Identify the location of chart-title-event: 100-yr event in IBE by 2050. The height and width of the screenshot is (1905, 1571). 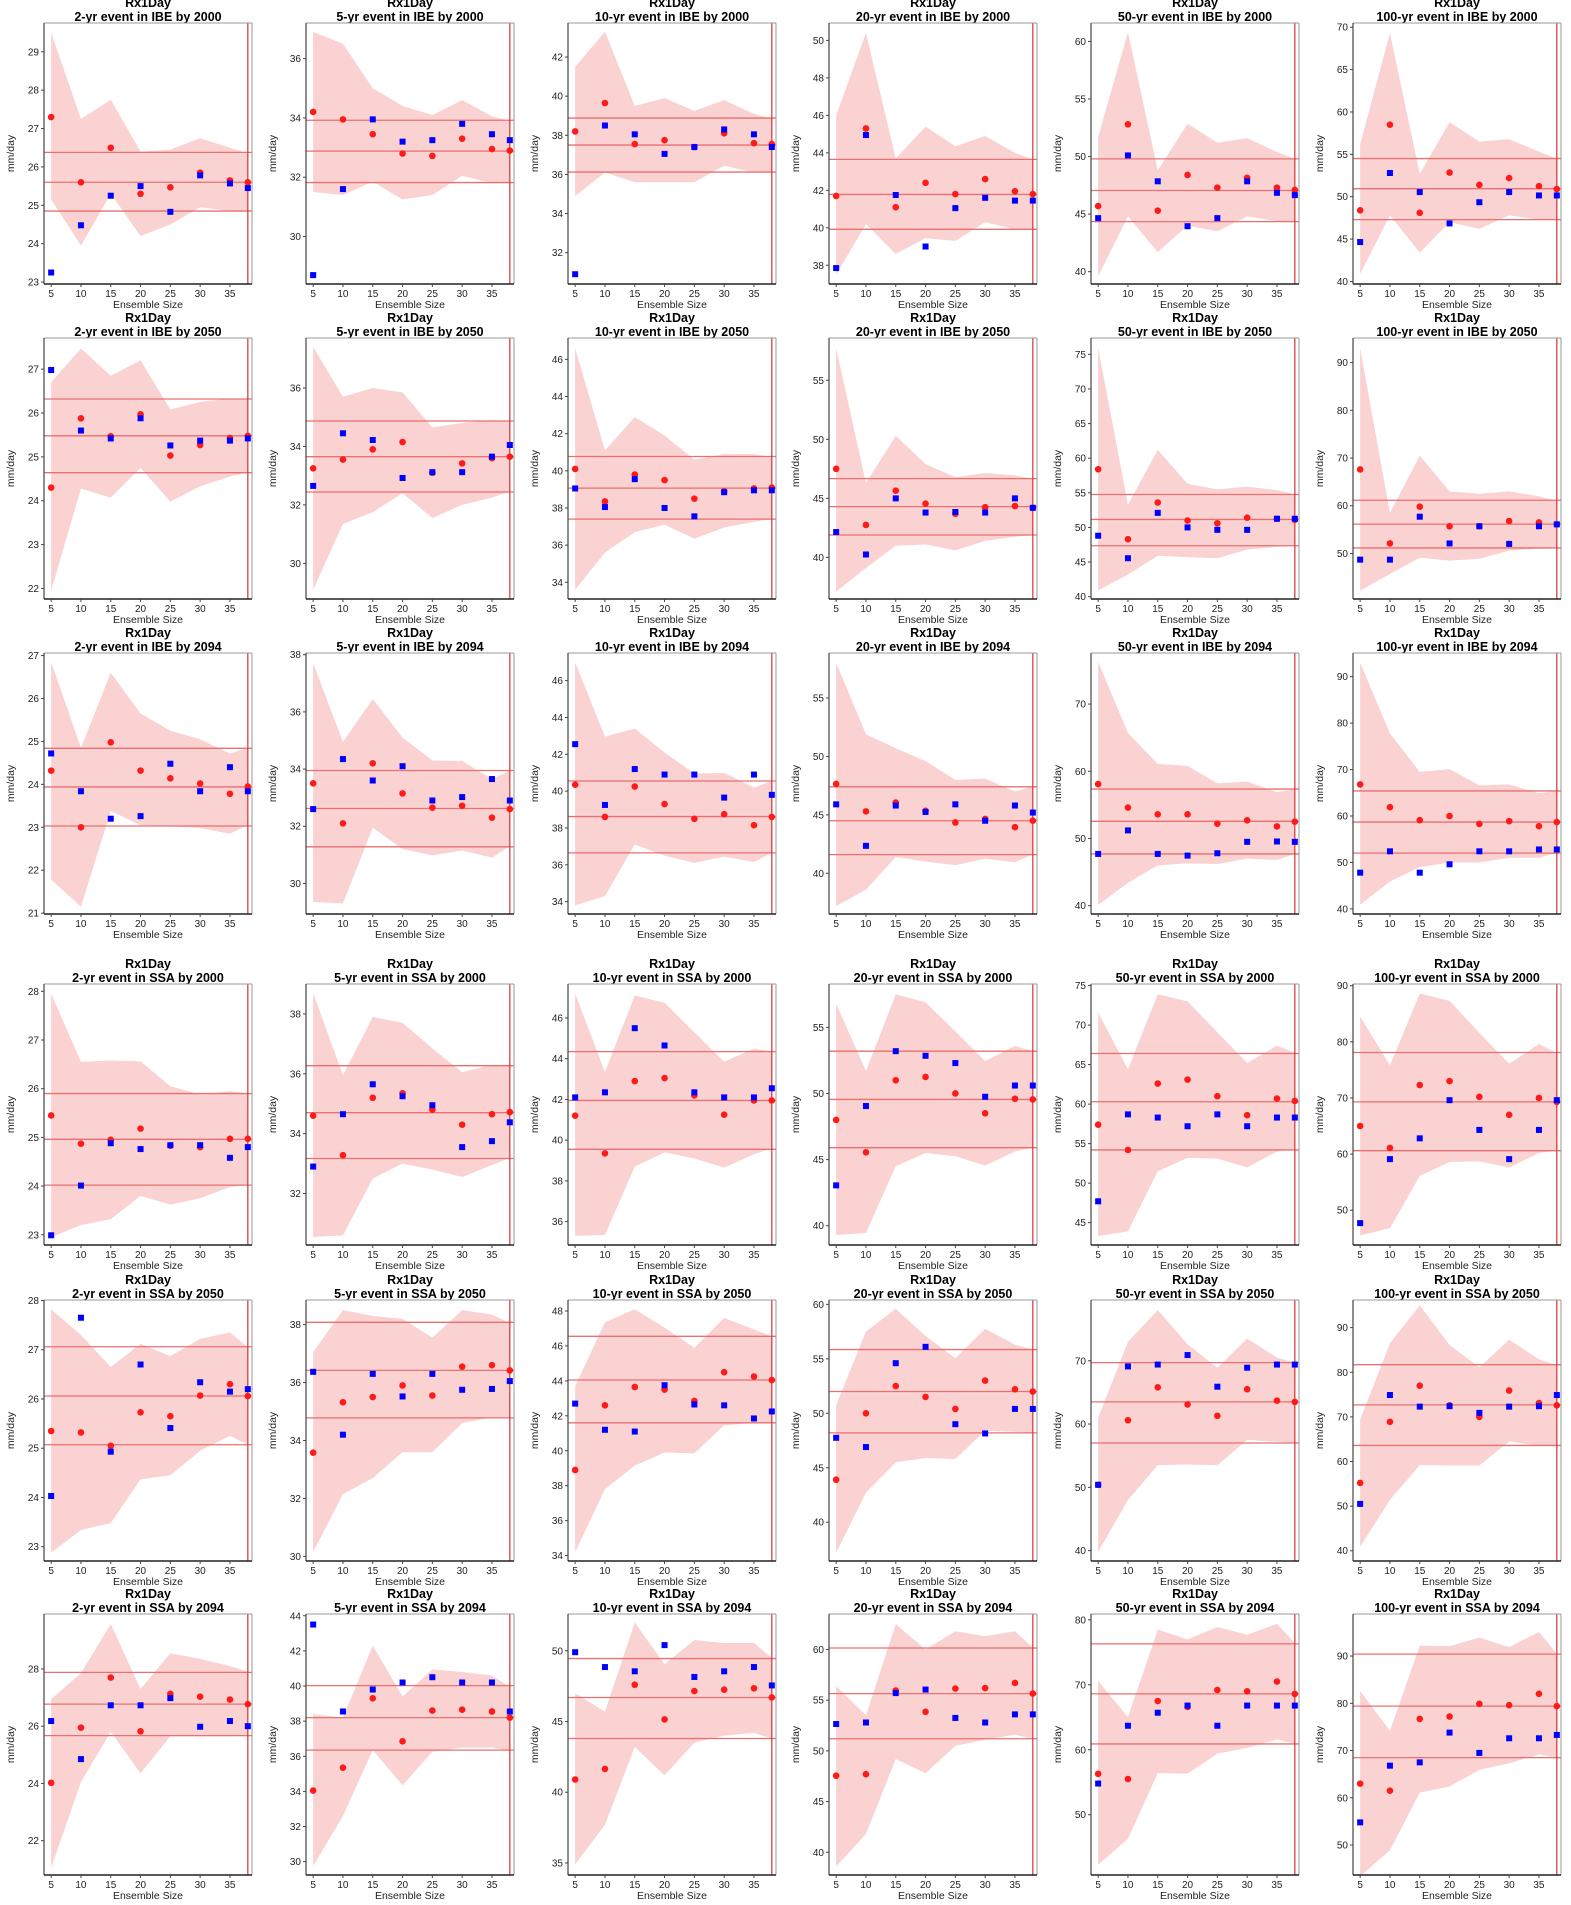
(1456, 332).